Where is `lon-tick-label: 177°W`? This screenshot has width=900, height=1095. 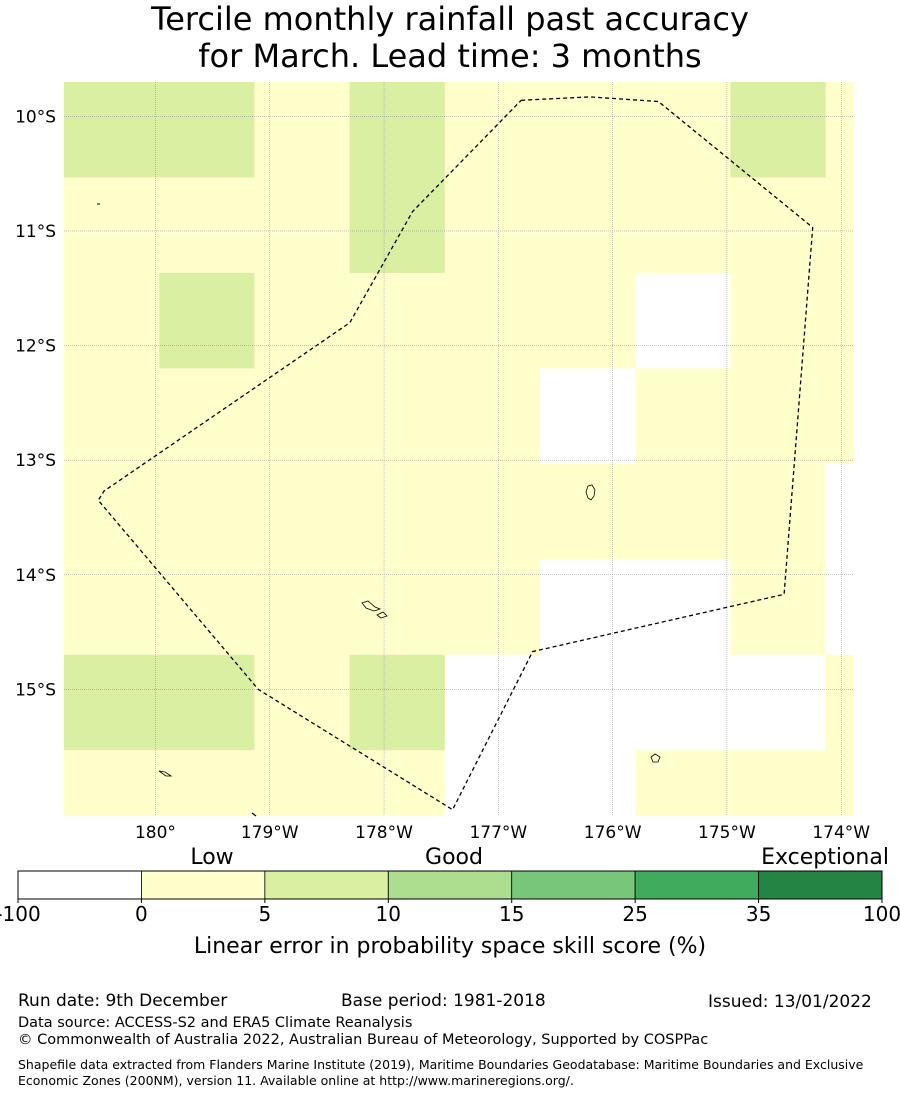
lon-tick-label: 177°W is located at coordinates (498, 833).